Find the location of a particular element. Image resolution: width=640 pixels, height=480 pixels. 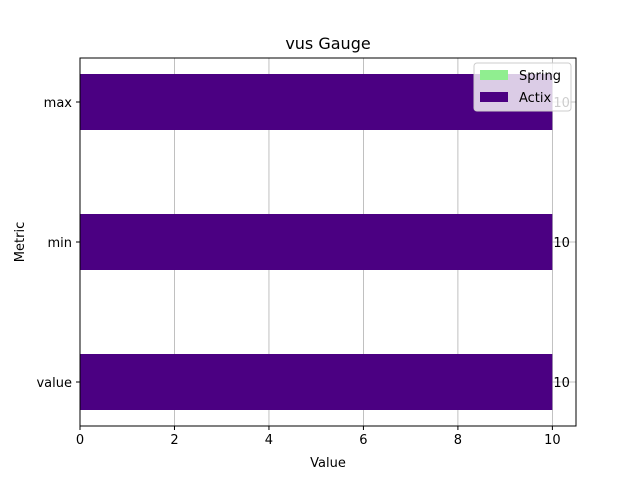

y-tick-label-value: value is located at coordinates (54, 383).